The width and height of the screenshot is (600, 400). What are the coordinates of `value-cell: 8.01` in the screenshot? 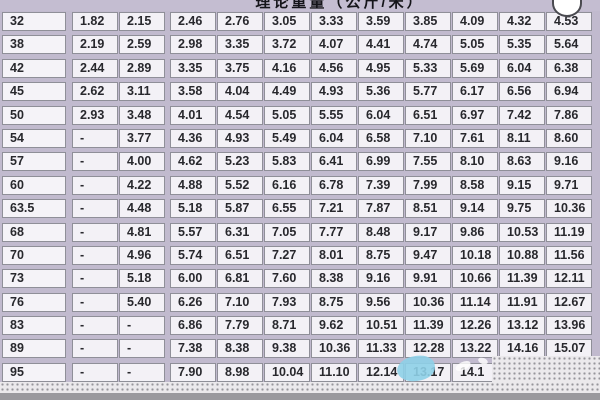 It's located at (334, 255).